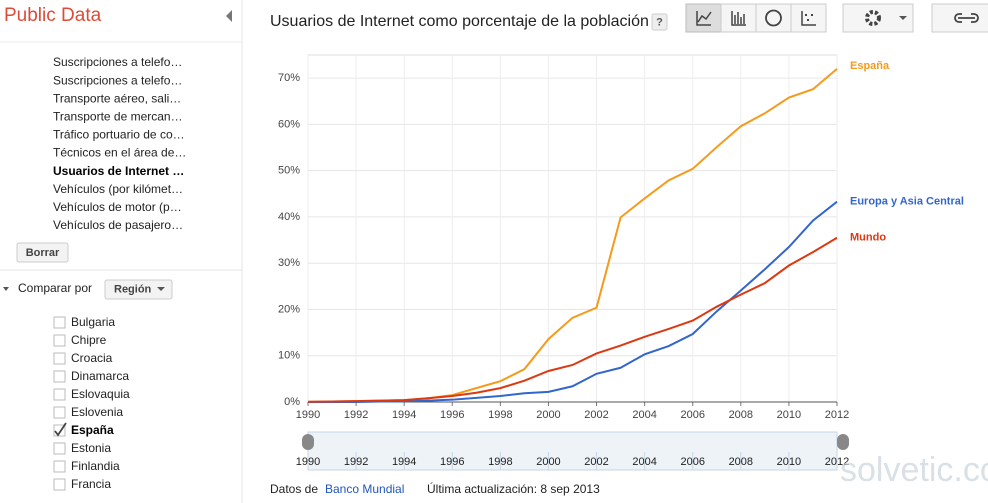  What do you see at coordinates (289, 78) in the screenshot?
I see `y-tick-label: 70%` at bounding box center [289, 78].